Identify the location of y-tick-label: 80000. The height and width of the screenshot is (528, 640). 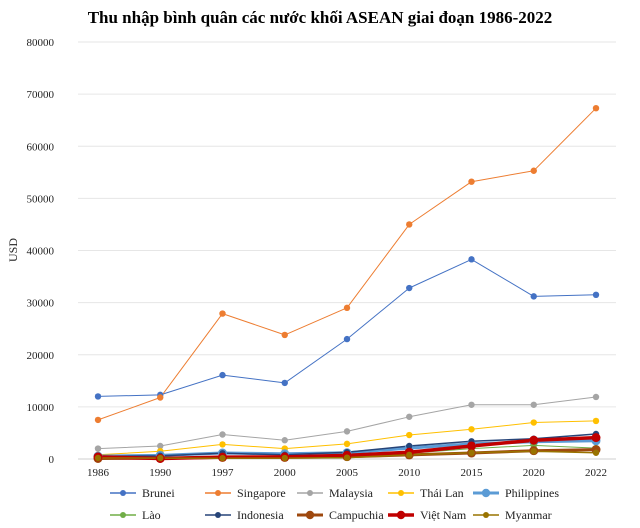
(41, 43).